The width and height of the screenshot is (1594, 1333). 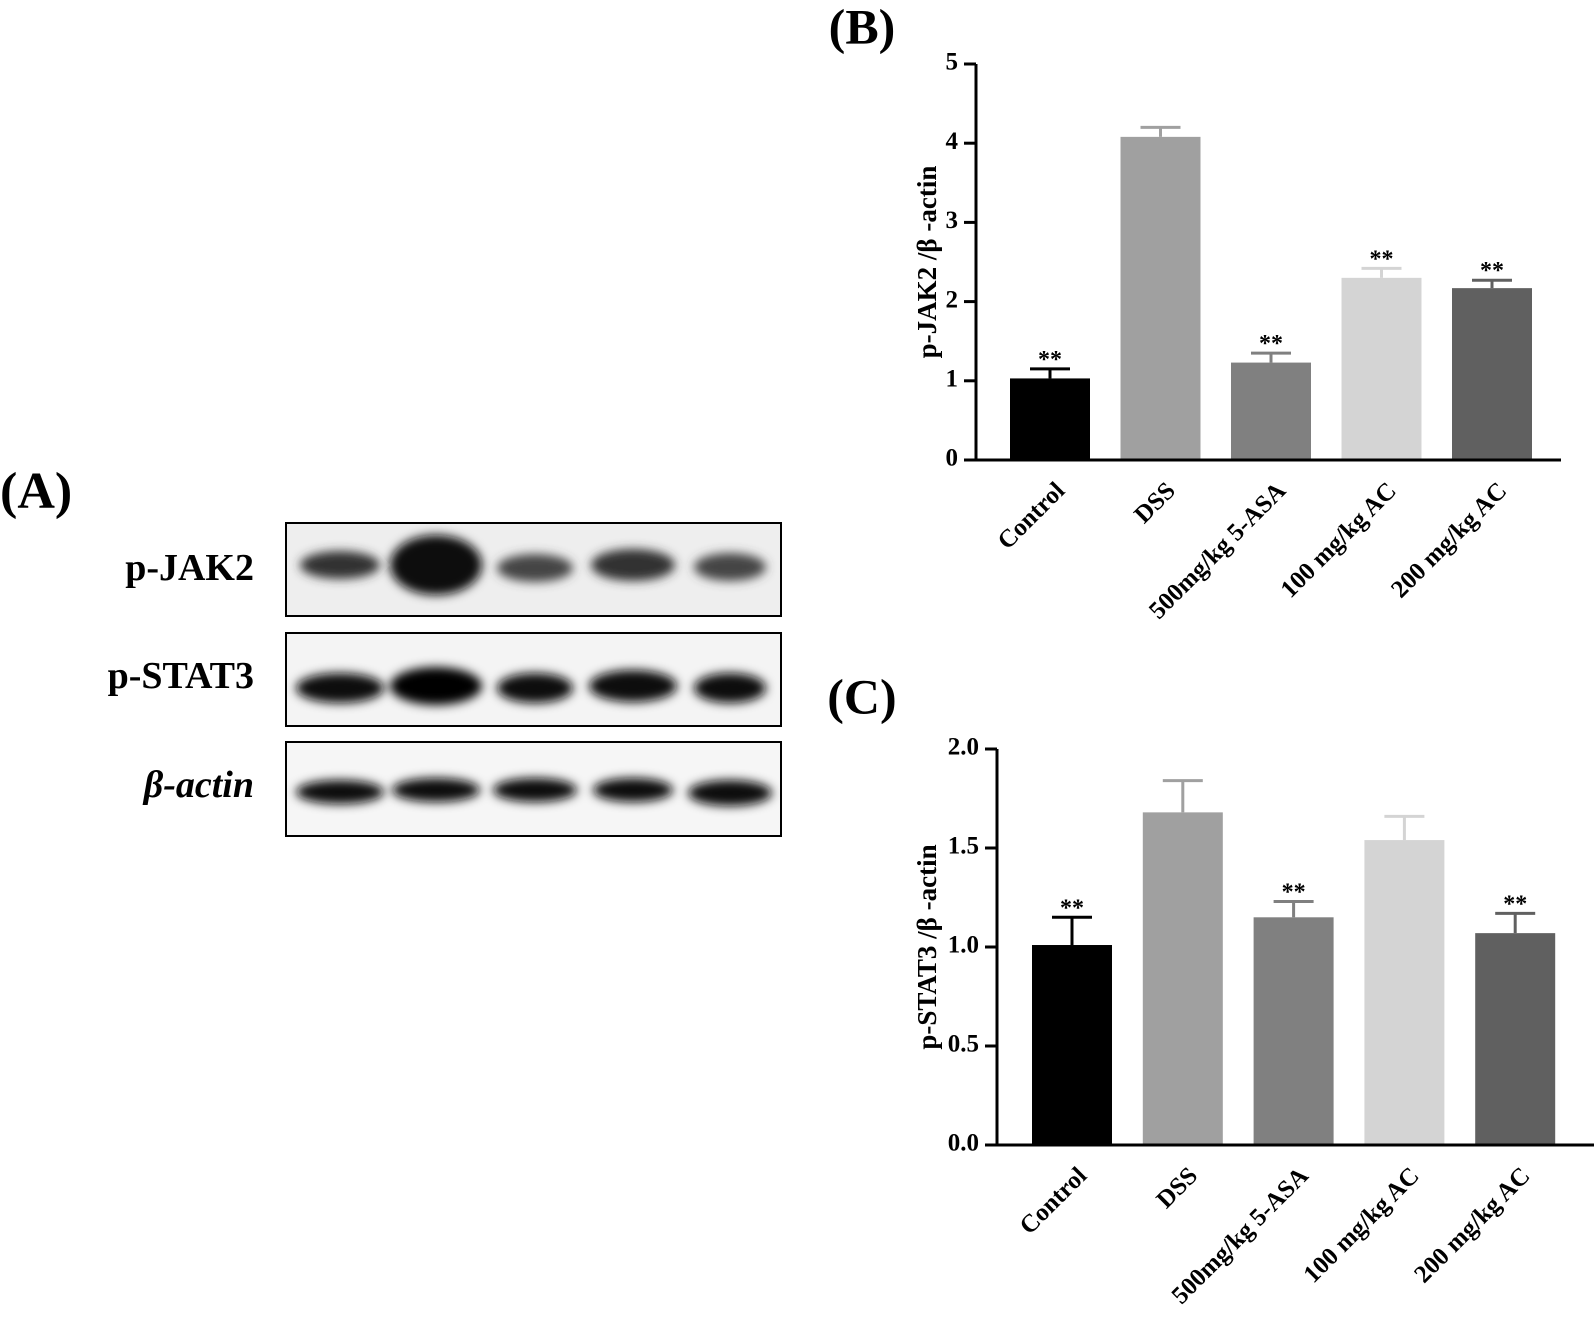 I want to click on y-tick-label: 4, so click(x=952, y=141).